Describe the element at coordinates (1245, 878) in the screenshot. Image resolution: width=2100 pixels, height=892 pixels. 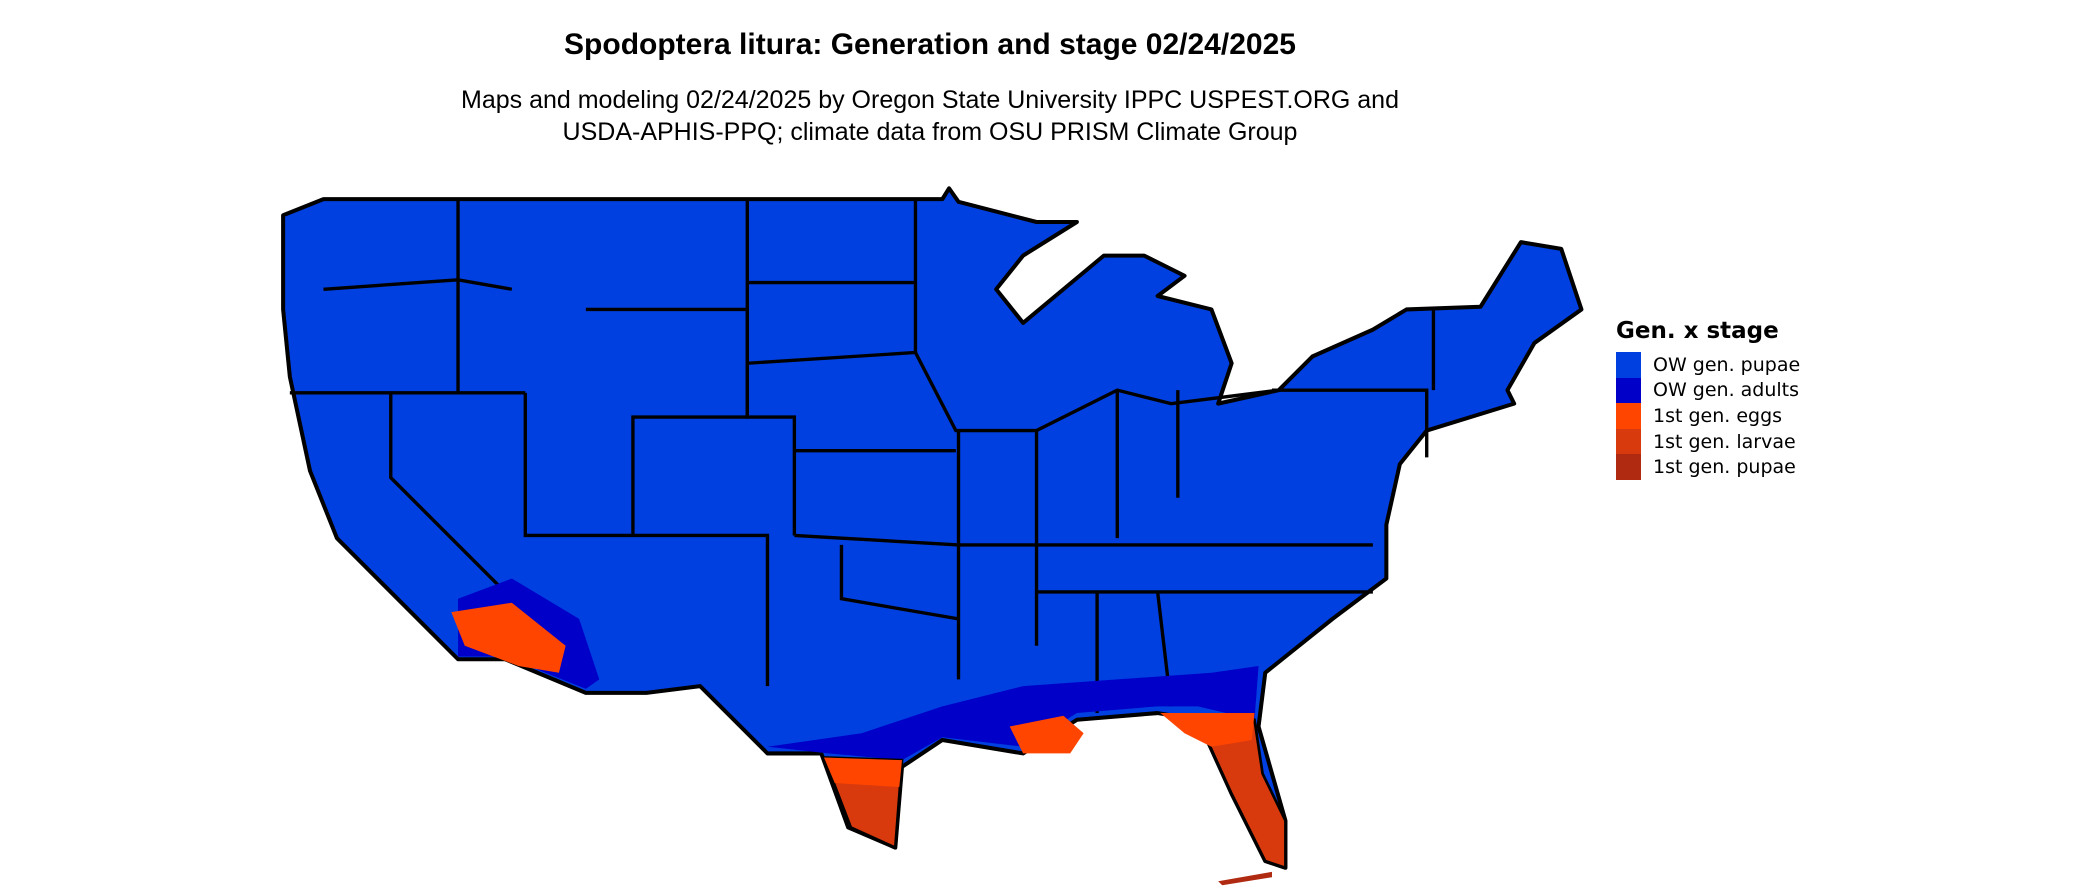
I see `florida-keys-1st-gen-pupae` at that location.